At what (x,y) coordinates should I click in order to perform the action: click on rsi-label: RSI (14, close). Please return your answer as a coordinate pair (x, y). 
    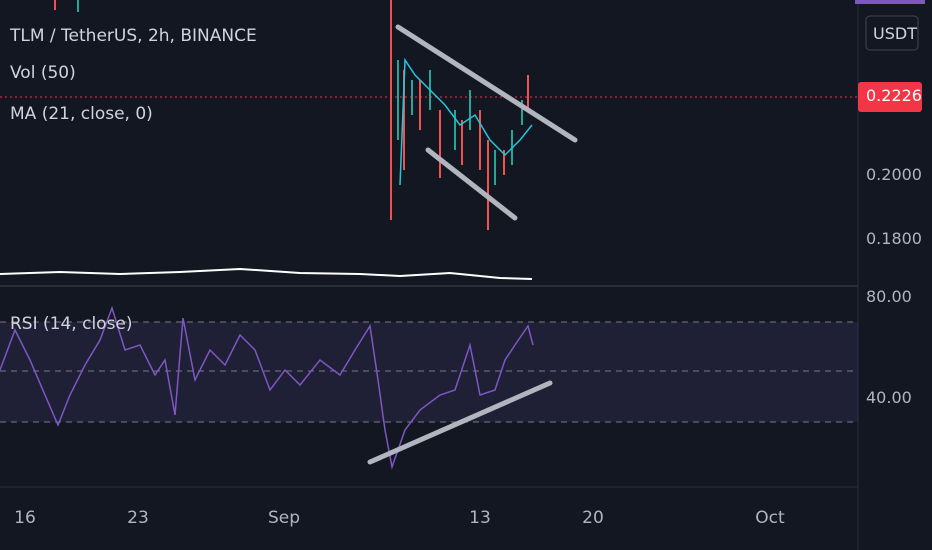
    Looking at the image, I should click on (71, 324).